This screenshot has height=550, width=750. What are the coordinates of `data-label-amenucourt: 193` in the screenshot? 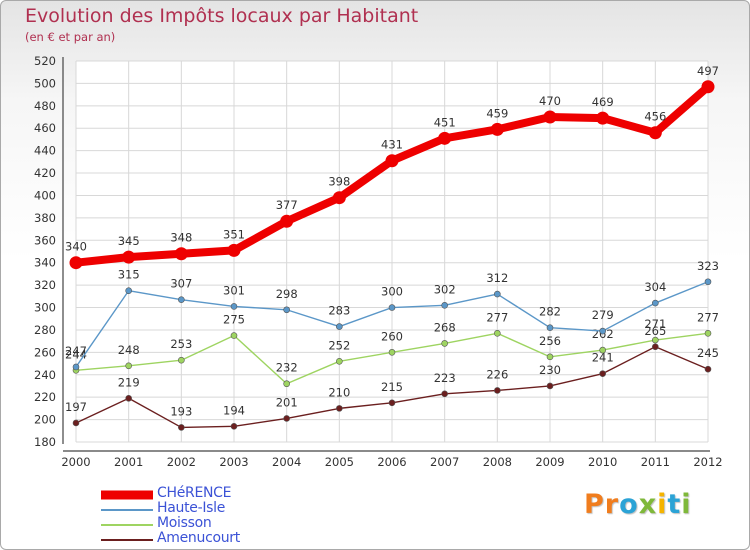 It's located at (181, 411).